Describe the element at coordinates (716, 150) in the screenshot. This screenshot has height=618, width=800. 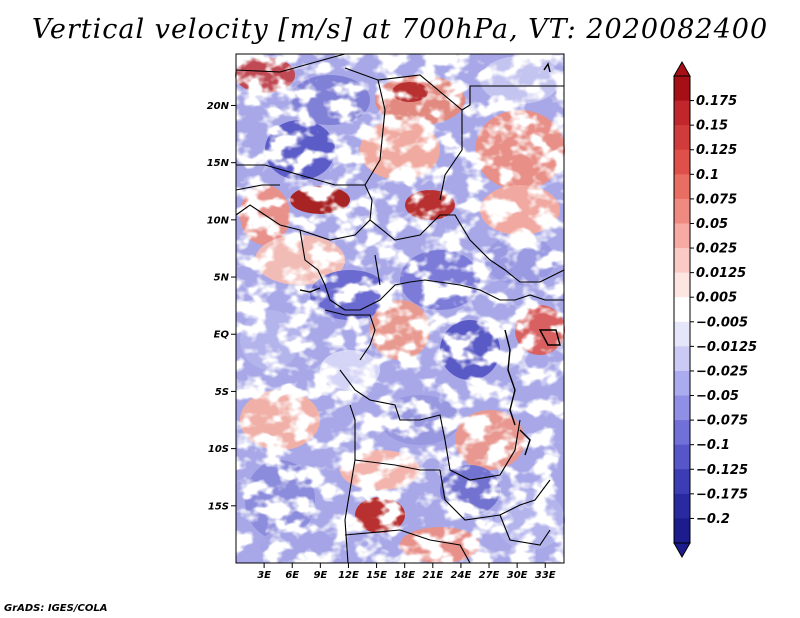
I see `colorbar-label: 0.125` at that location.